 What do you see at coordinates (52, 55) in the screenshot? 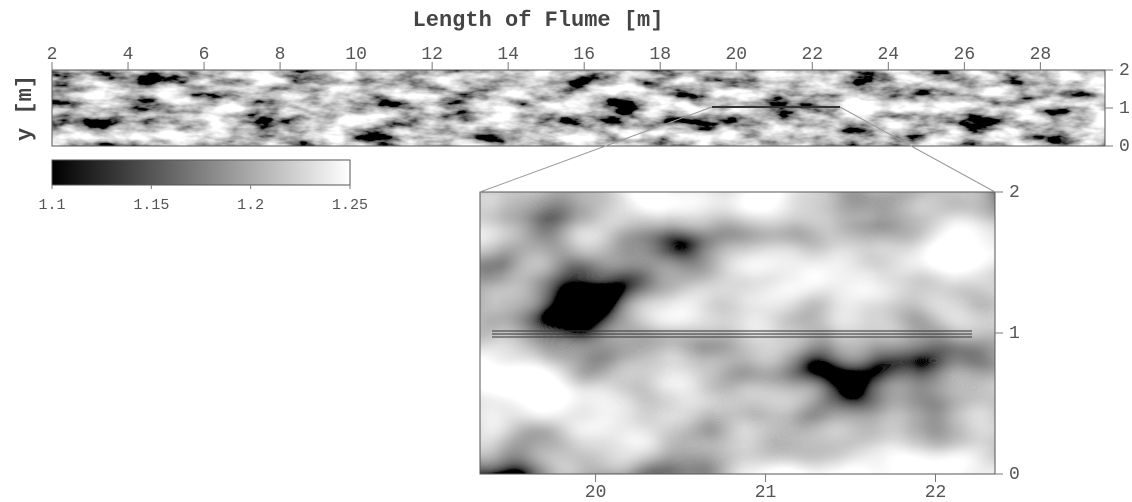
I see `x-tick-label: 2` at bounding box center [52, 55].